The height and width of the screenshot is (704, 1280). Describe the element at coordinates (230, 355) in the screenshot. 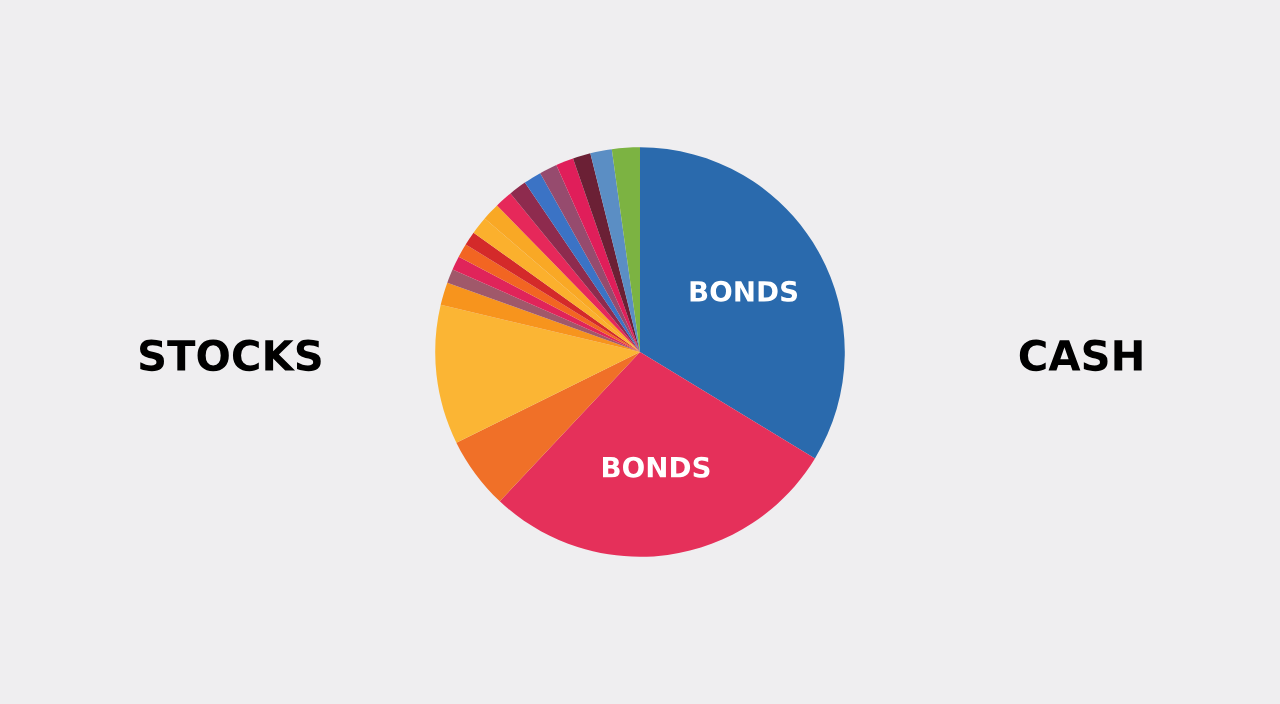

I see `text: STOCKS` at that location.